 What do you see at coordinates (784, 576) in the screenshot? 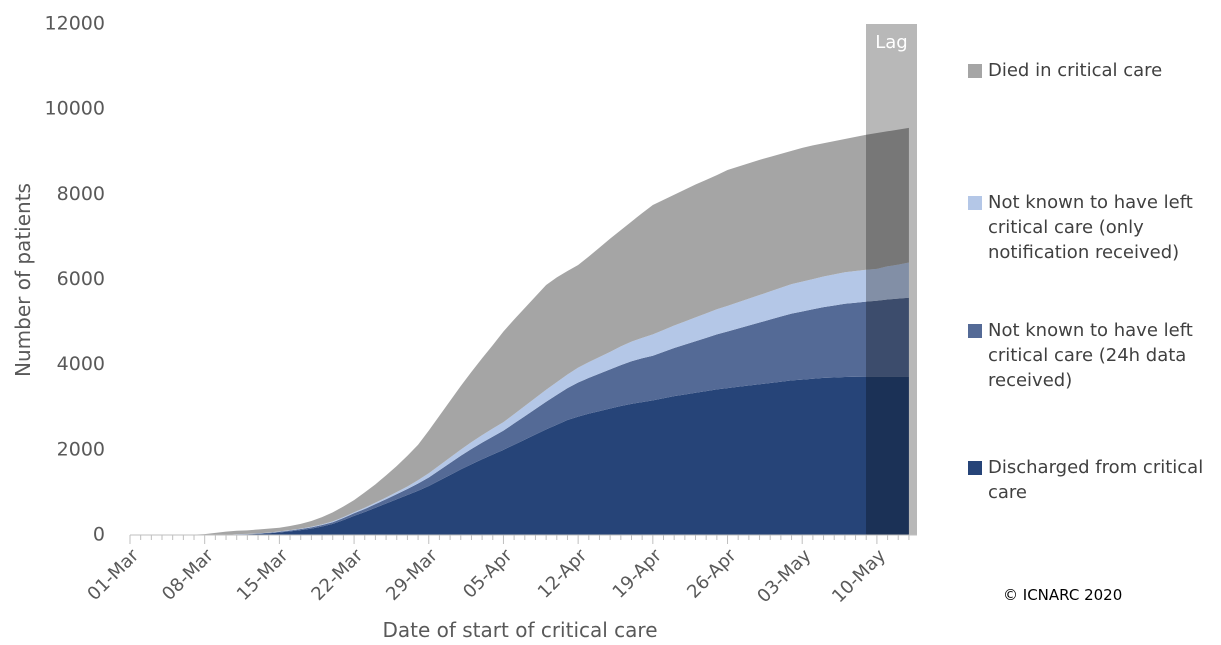
I see `x-tick-label: 03-May` at bounding box center [784, 576].